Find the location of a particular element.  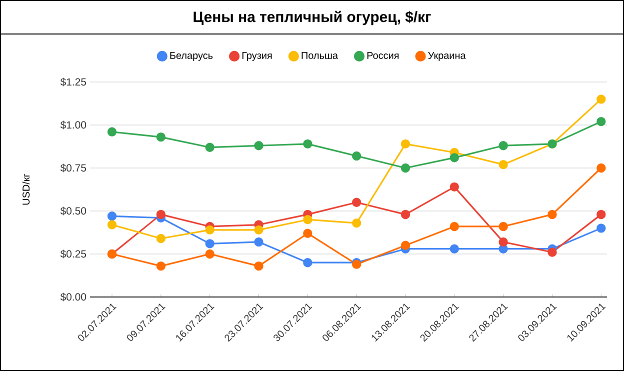

chart-title: Цены на тепличный огурец, $/кг is located at coordinates (312, 18).